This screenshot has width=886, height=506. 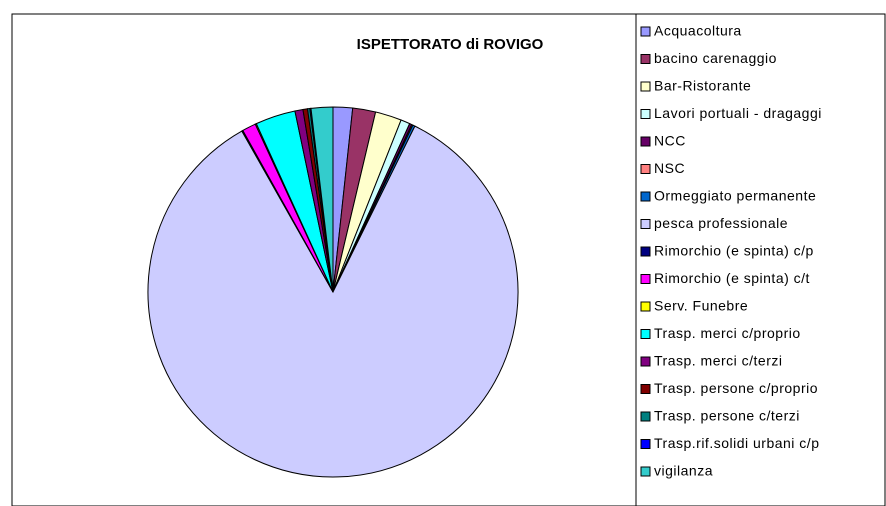 What do you see at coordinates (727, 333) in the screenshot?
I see `legend-label: Trasp. merci c/proprio` at bounding box center [727, 333].